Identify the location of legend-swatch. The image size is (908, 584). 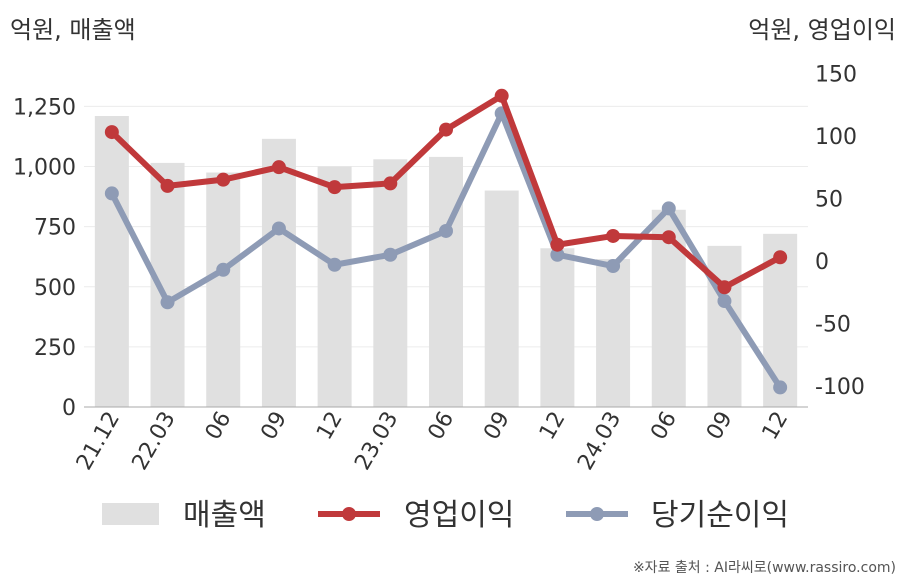
(130, 514).